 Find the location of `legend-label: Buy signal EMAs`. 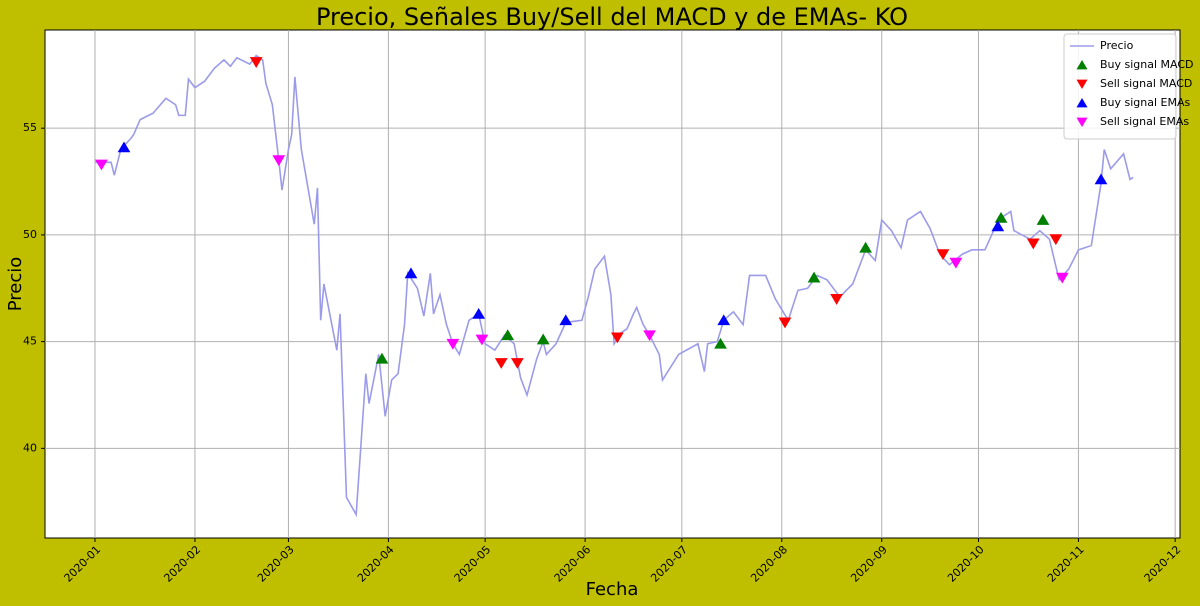

legend-label: Buy signal EMAs is located at coordinates (1145, 102).